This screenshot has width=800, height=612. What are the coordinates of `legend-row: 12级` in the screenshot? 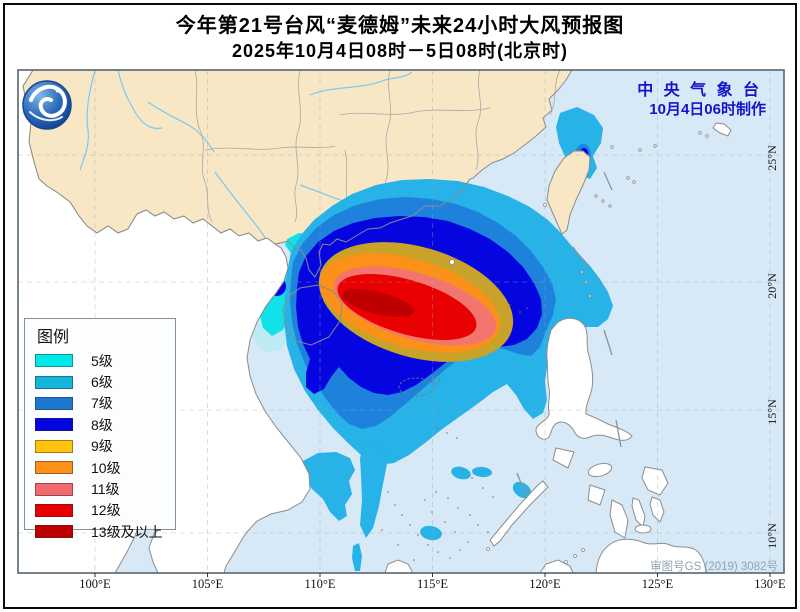 It's located at (105, 510).